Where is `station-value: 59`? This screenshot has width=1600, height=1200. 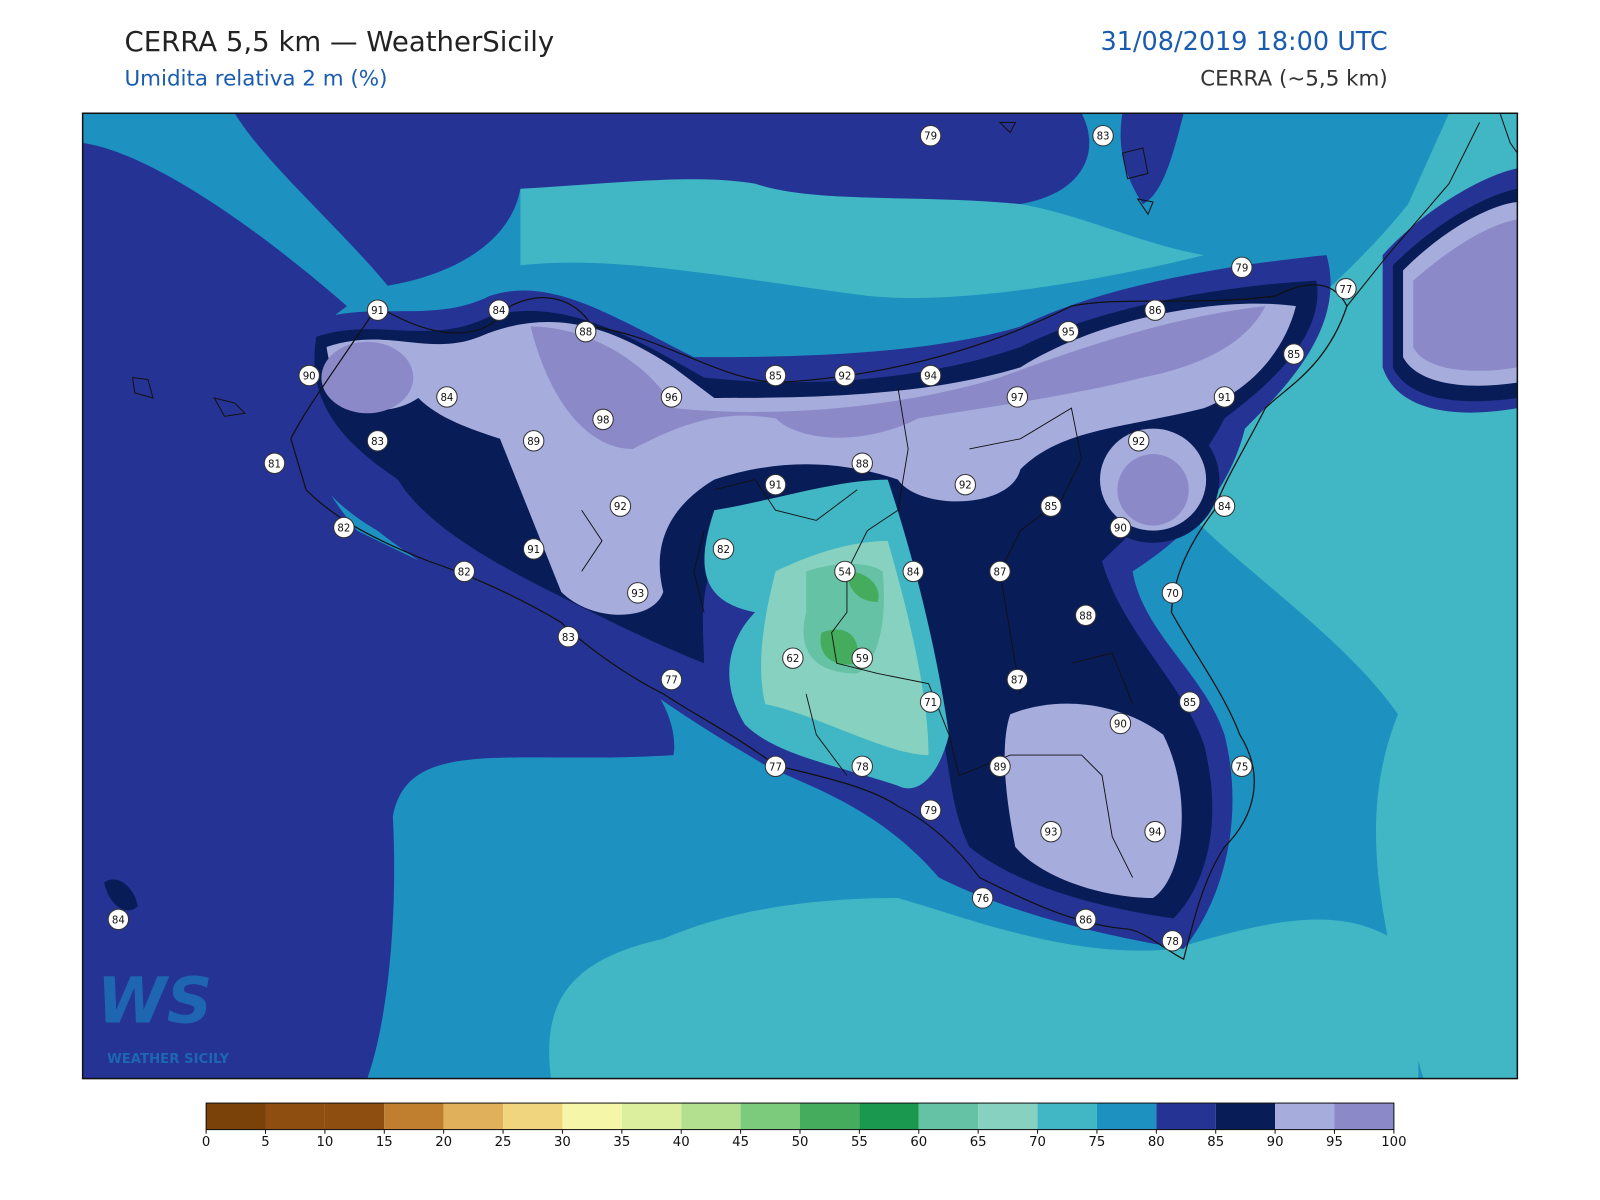 station-value: 59 is located at coordinates (862, 659).